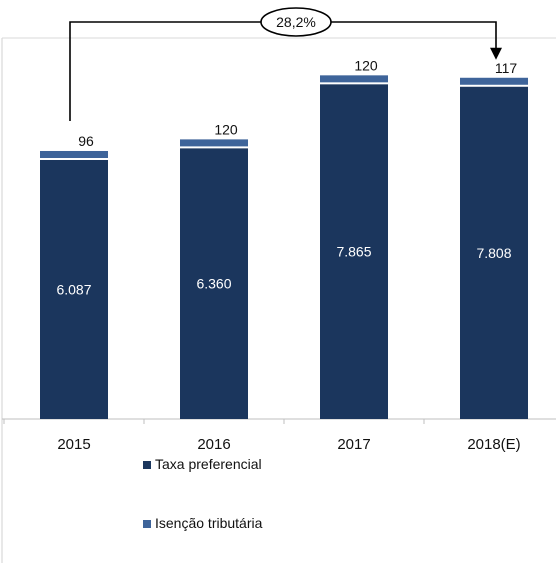 This screenshot has height=563, width=556. I want to click on data-label-taxa-preferencial: 7.865, so click(353, 252).